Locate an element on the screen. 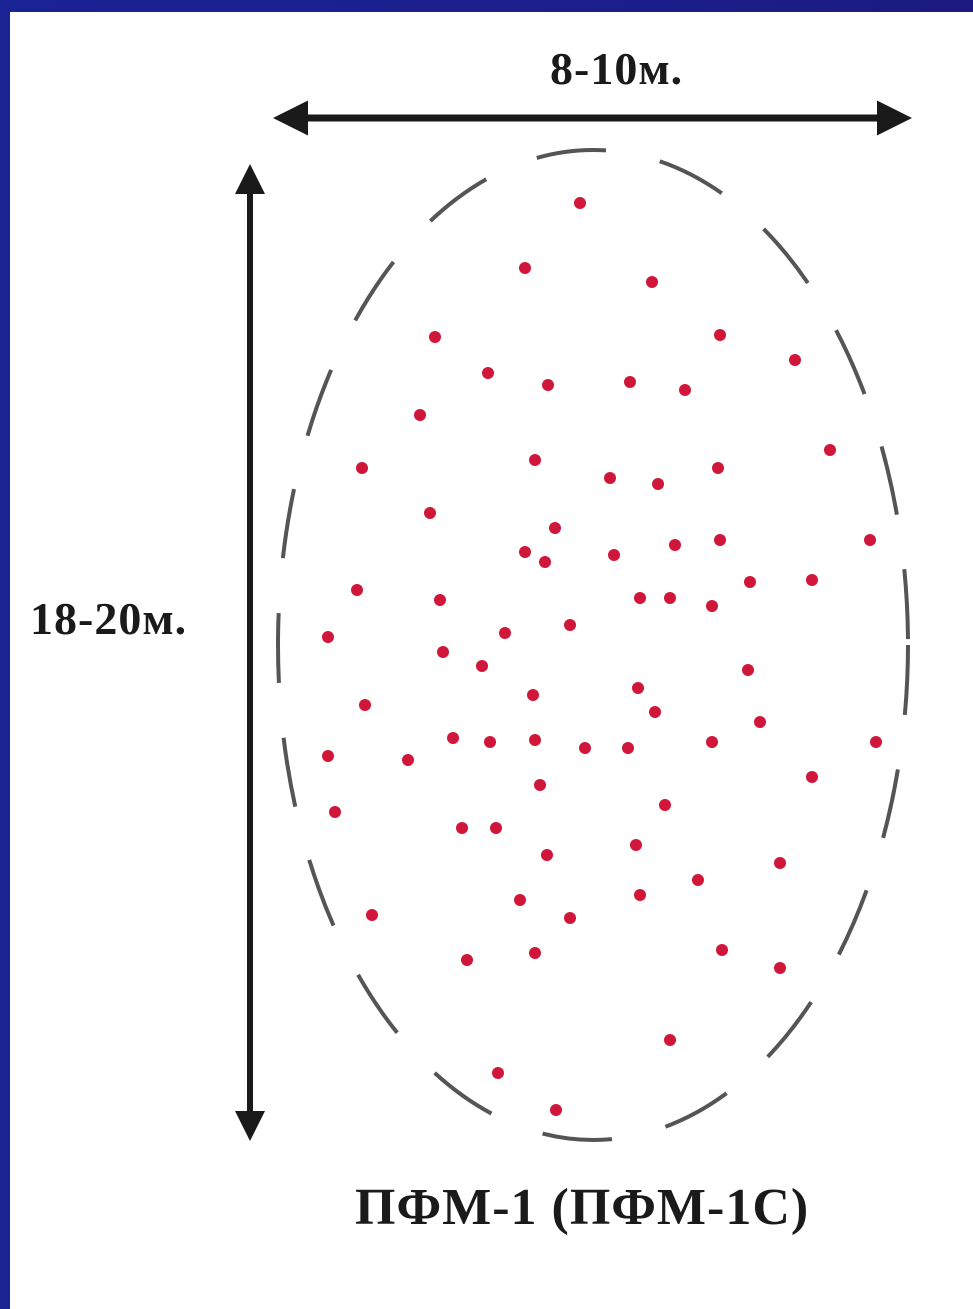  height-label: 18-20м. is located at coordinates (109, 618).